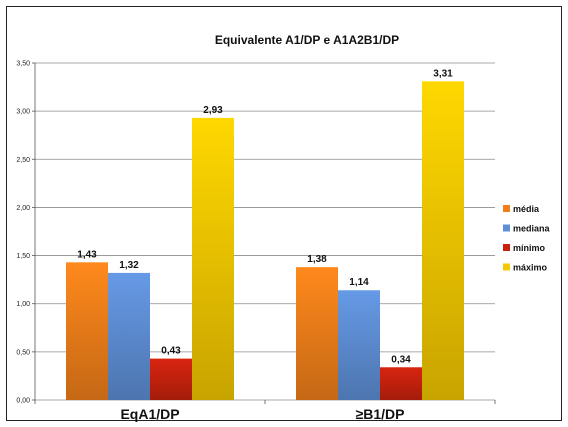 This screenshot has height=427, width=568. Describe the element at coordinates (87, 331) in the screenshot. I see `bar-média-1` at that location.